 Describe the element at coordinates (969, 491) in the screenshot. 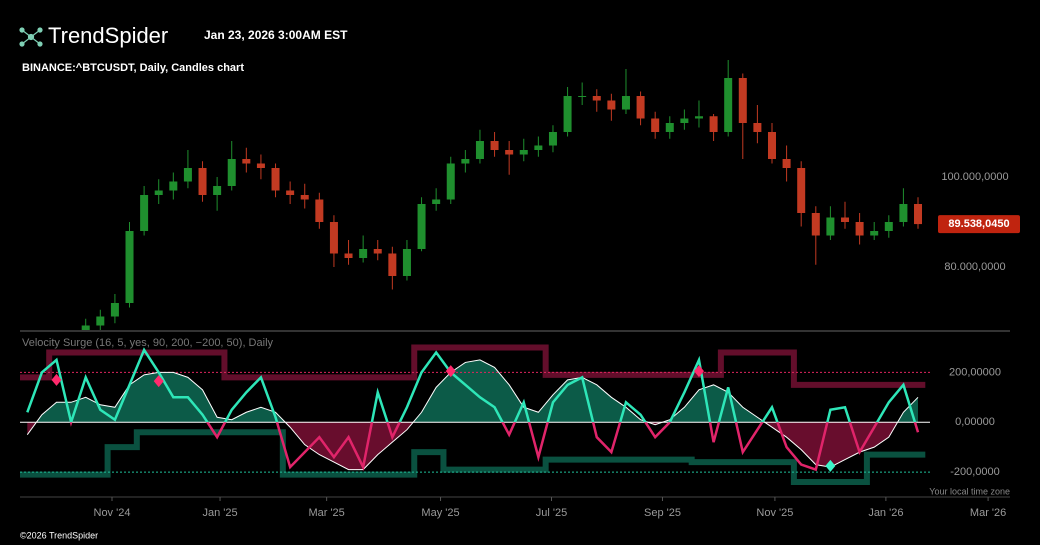

I see `timezone: Your local time zone` at that location.